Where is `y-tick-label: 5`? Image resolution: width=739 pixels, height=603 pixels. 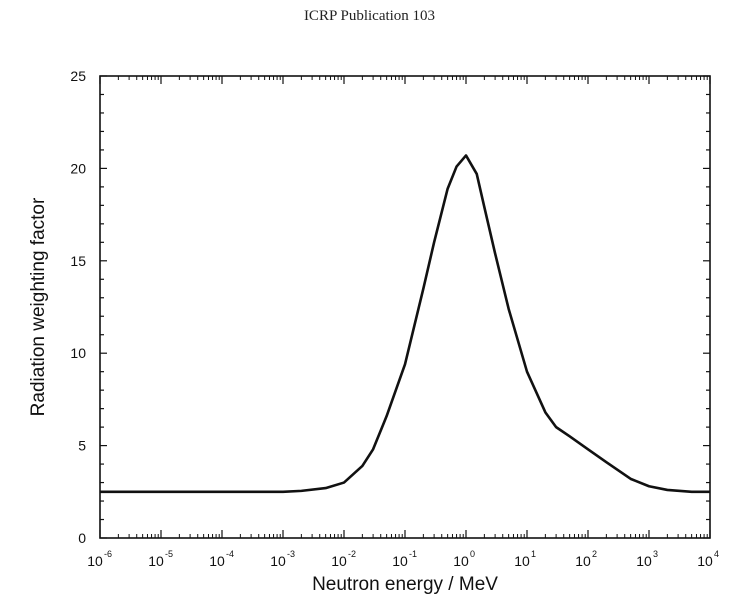 y-tick-label: 5 is located at coordinates (82, 446).